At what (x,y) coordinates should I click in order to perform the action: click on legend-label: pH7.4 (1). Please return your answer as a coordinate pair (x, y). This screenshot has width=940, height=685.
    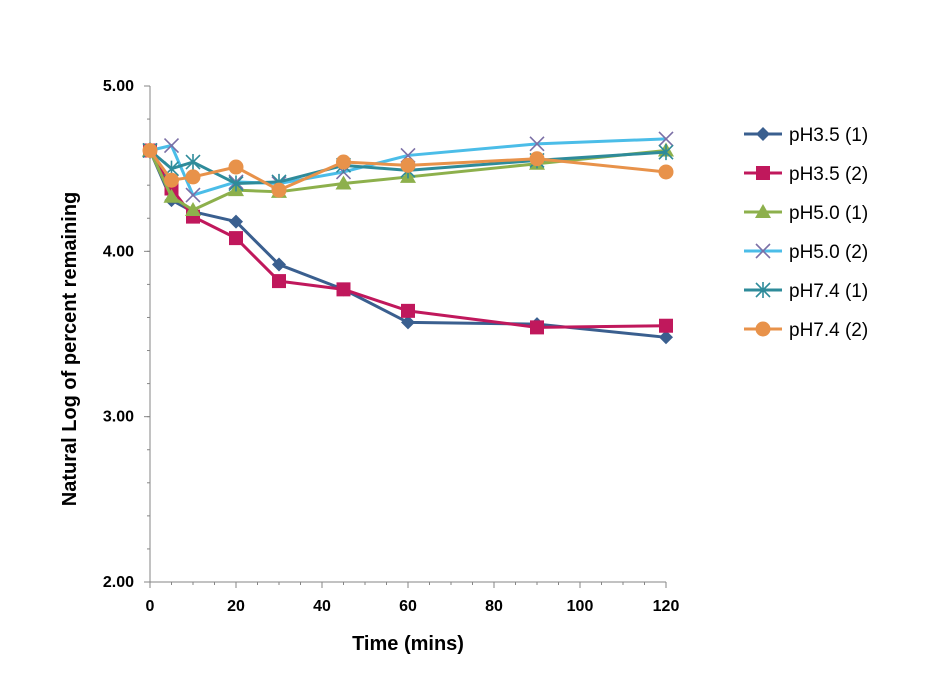
    Looking at the image, I should click on (828, 291).